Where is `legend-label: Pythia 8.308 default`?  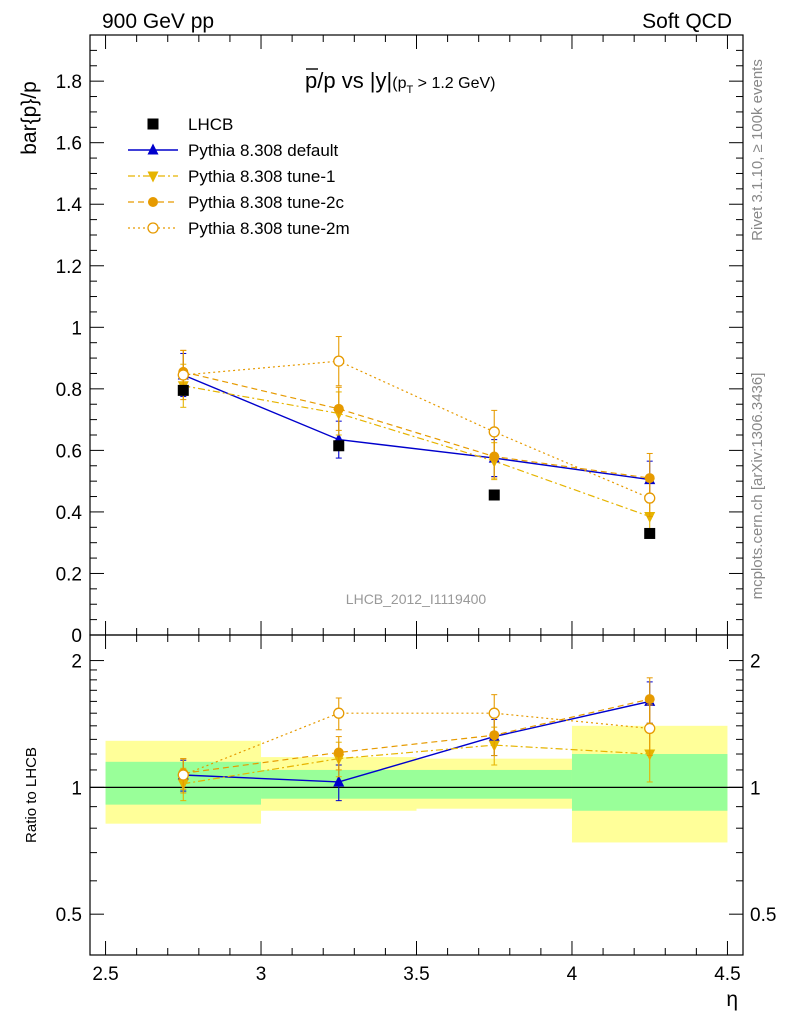 legend-label: Pythia 8.308 default is located at coordinates (263, 150).